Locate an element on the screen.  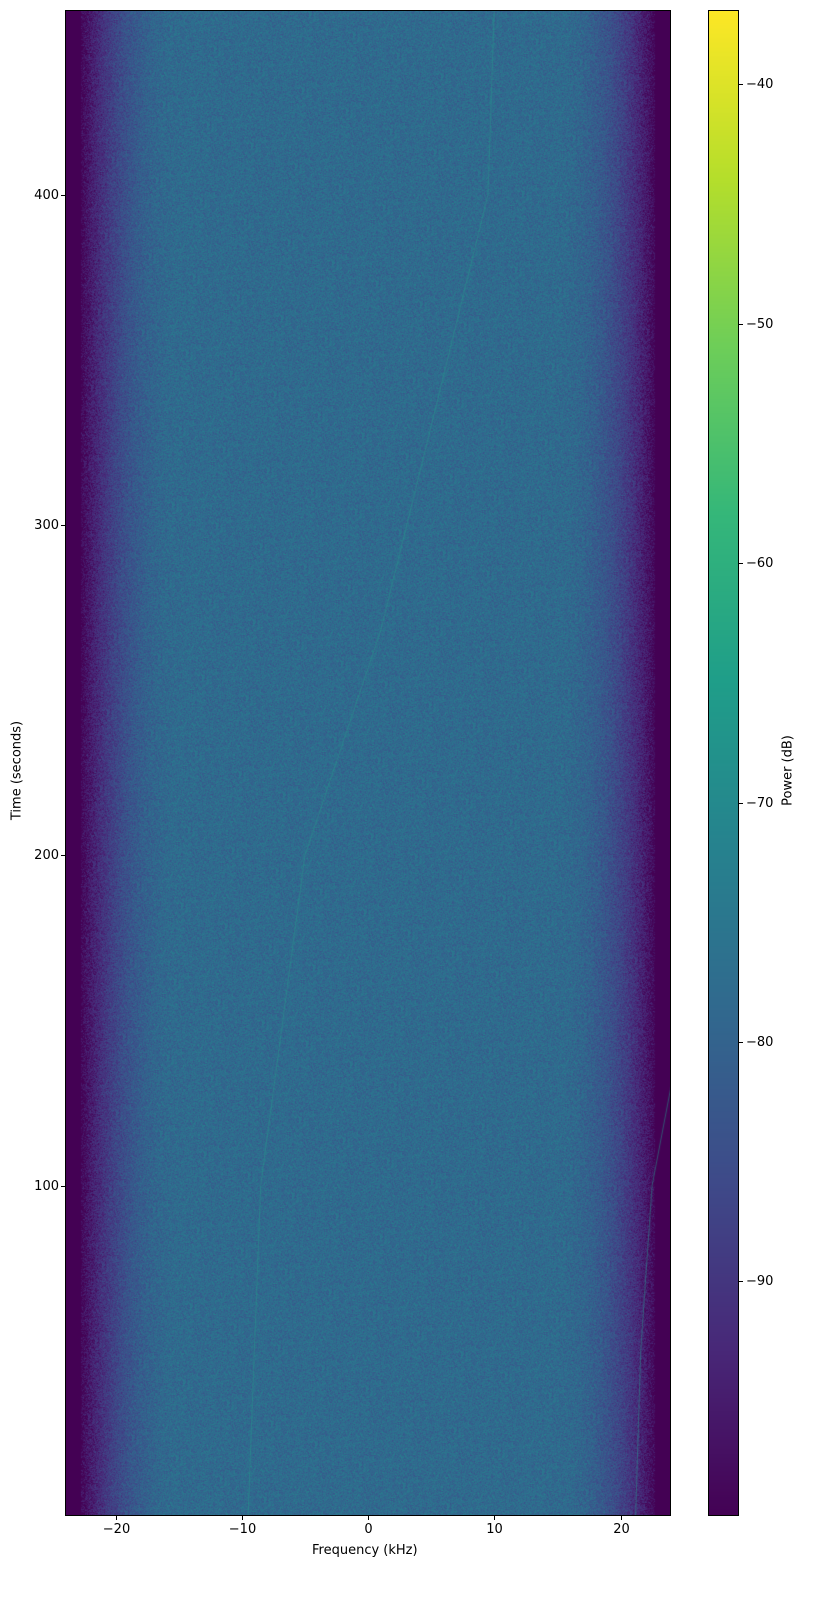
colorbar-tick-label: −80 is located at coordinates (760, 1042).